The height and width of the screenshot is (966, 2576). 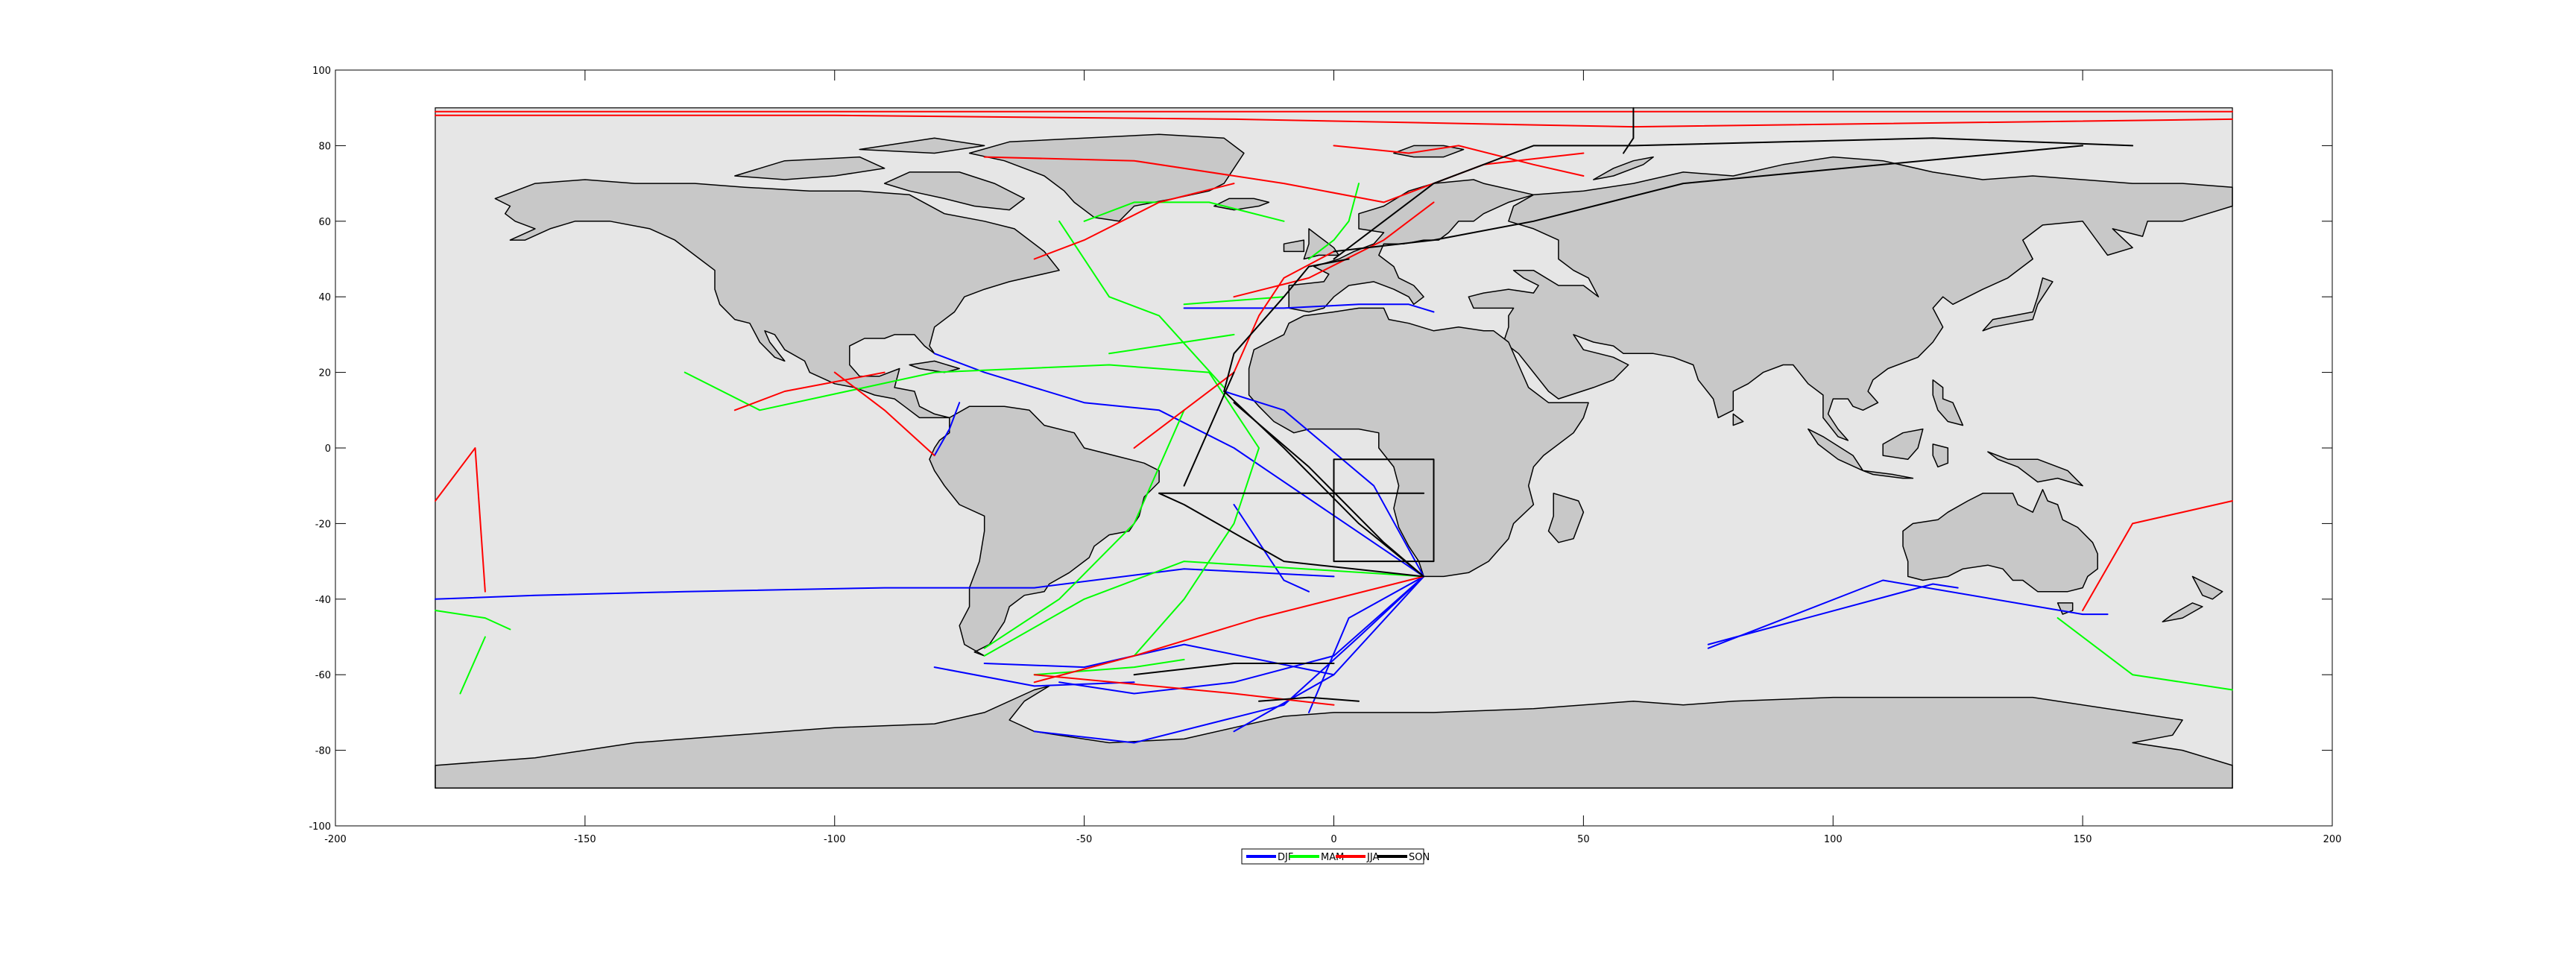 What do you see at coordinates (2018, 304) in the screenshot?
I see `japan` at bounding box center [2018, 304].